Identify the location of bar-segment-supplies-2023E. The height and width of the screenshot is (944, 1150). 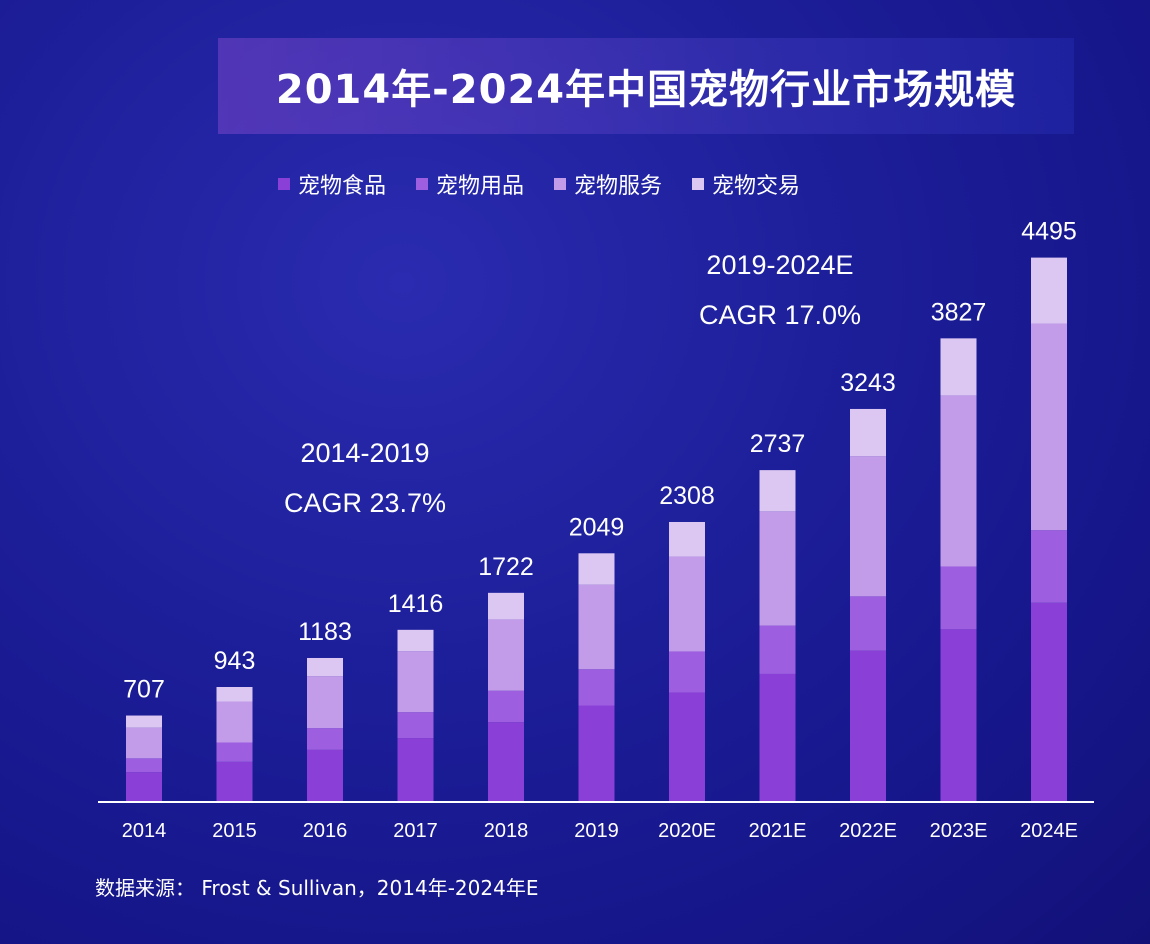
(958, 598).